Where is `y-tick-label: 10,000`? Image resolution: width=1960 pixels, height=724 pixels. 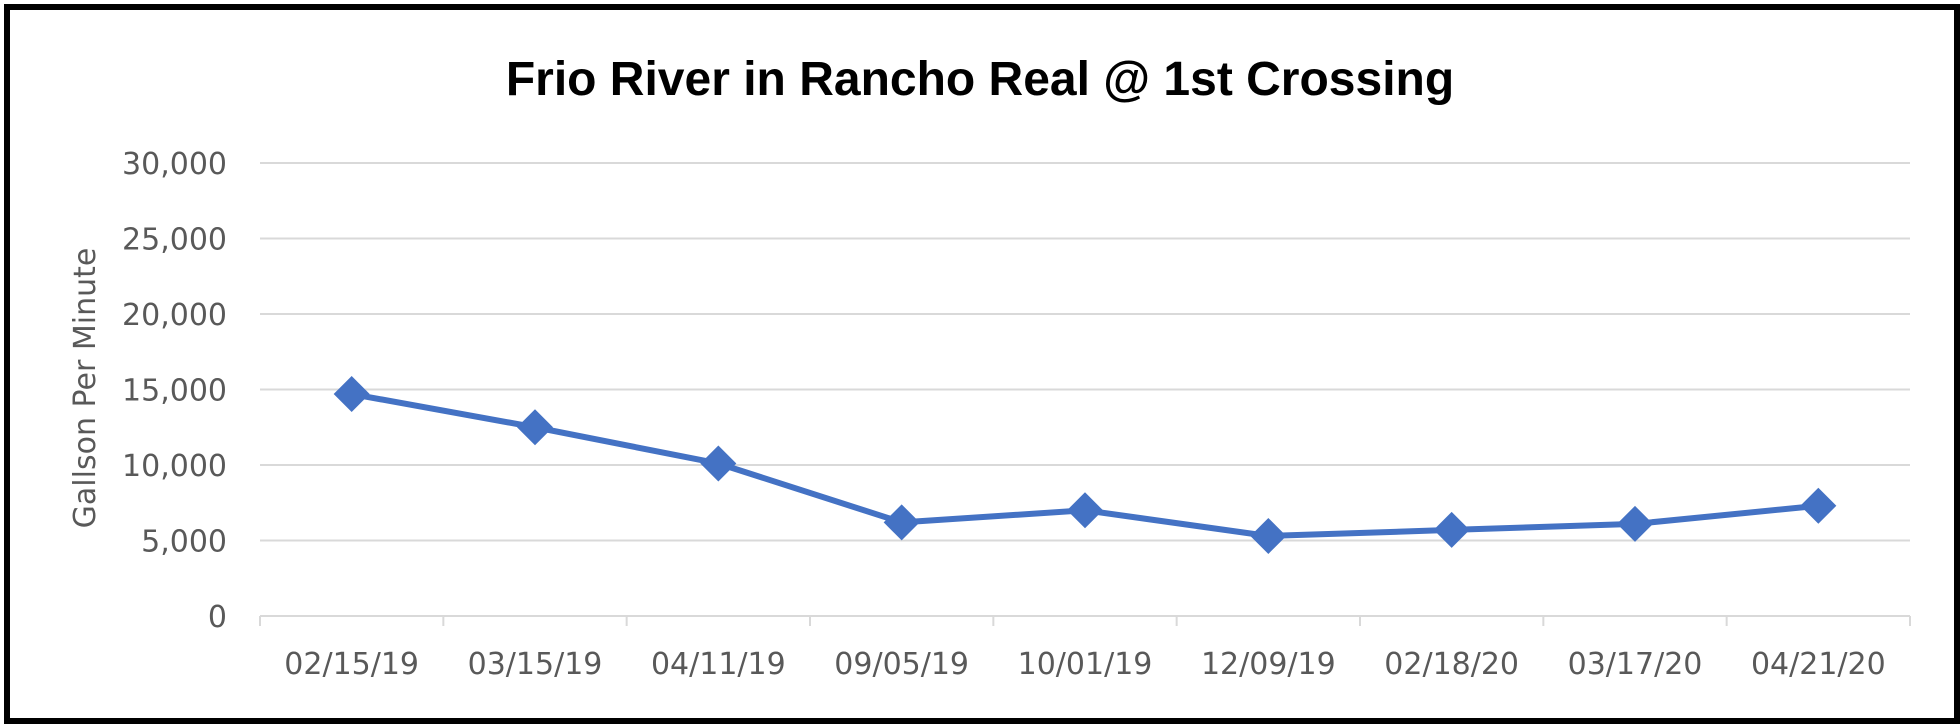
y-tick-label: 10,000 is located at coordinates (174, 466).